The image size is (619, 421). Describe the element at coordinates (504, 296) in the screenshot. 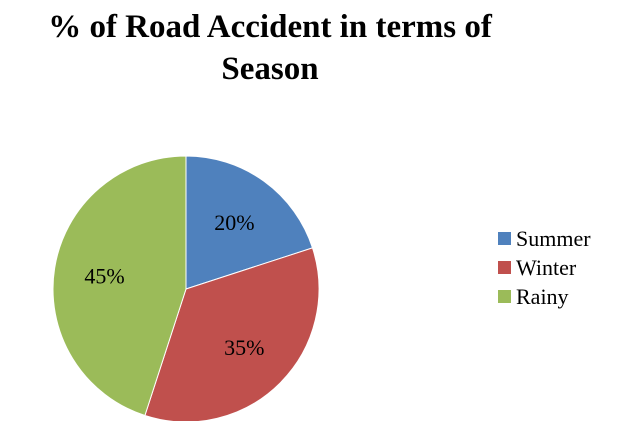

I see `legend-swatch-rainy` at that location.